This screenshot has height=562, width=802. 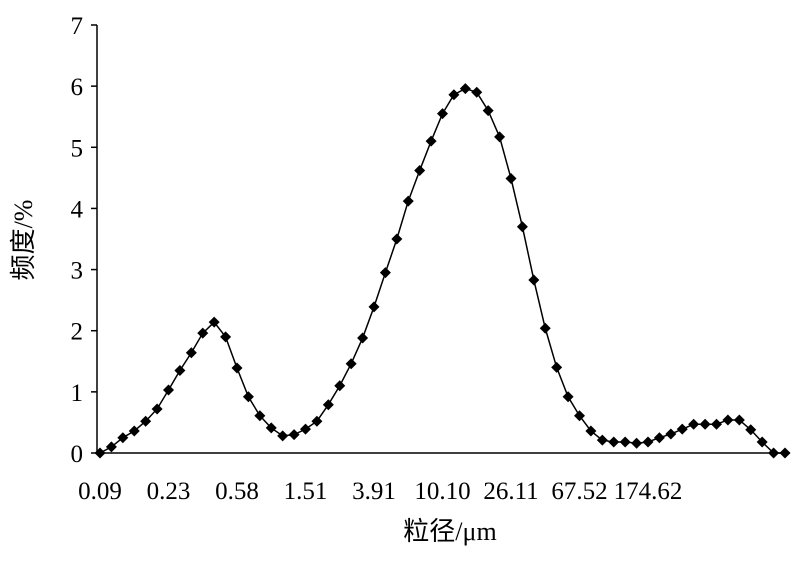 What do you see at coordinates (77, 393) in the screenshot?
I see `y-tick-label: 1` at bounding box center [77, 393].